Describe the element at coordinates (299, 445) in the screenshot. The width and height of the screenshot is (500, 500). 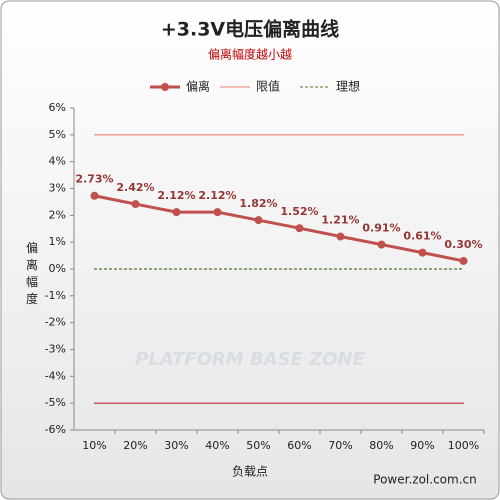
I see `x-tick-label: 60%` at that location.